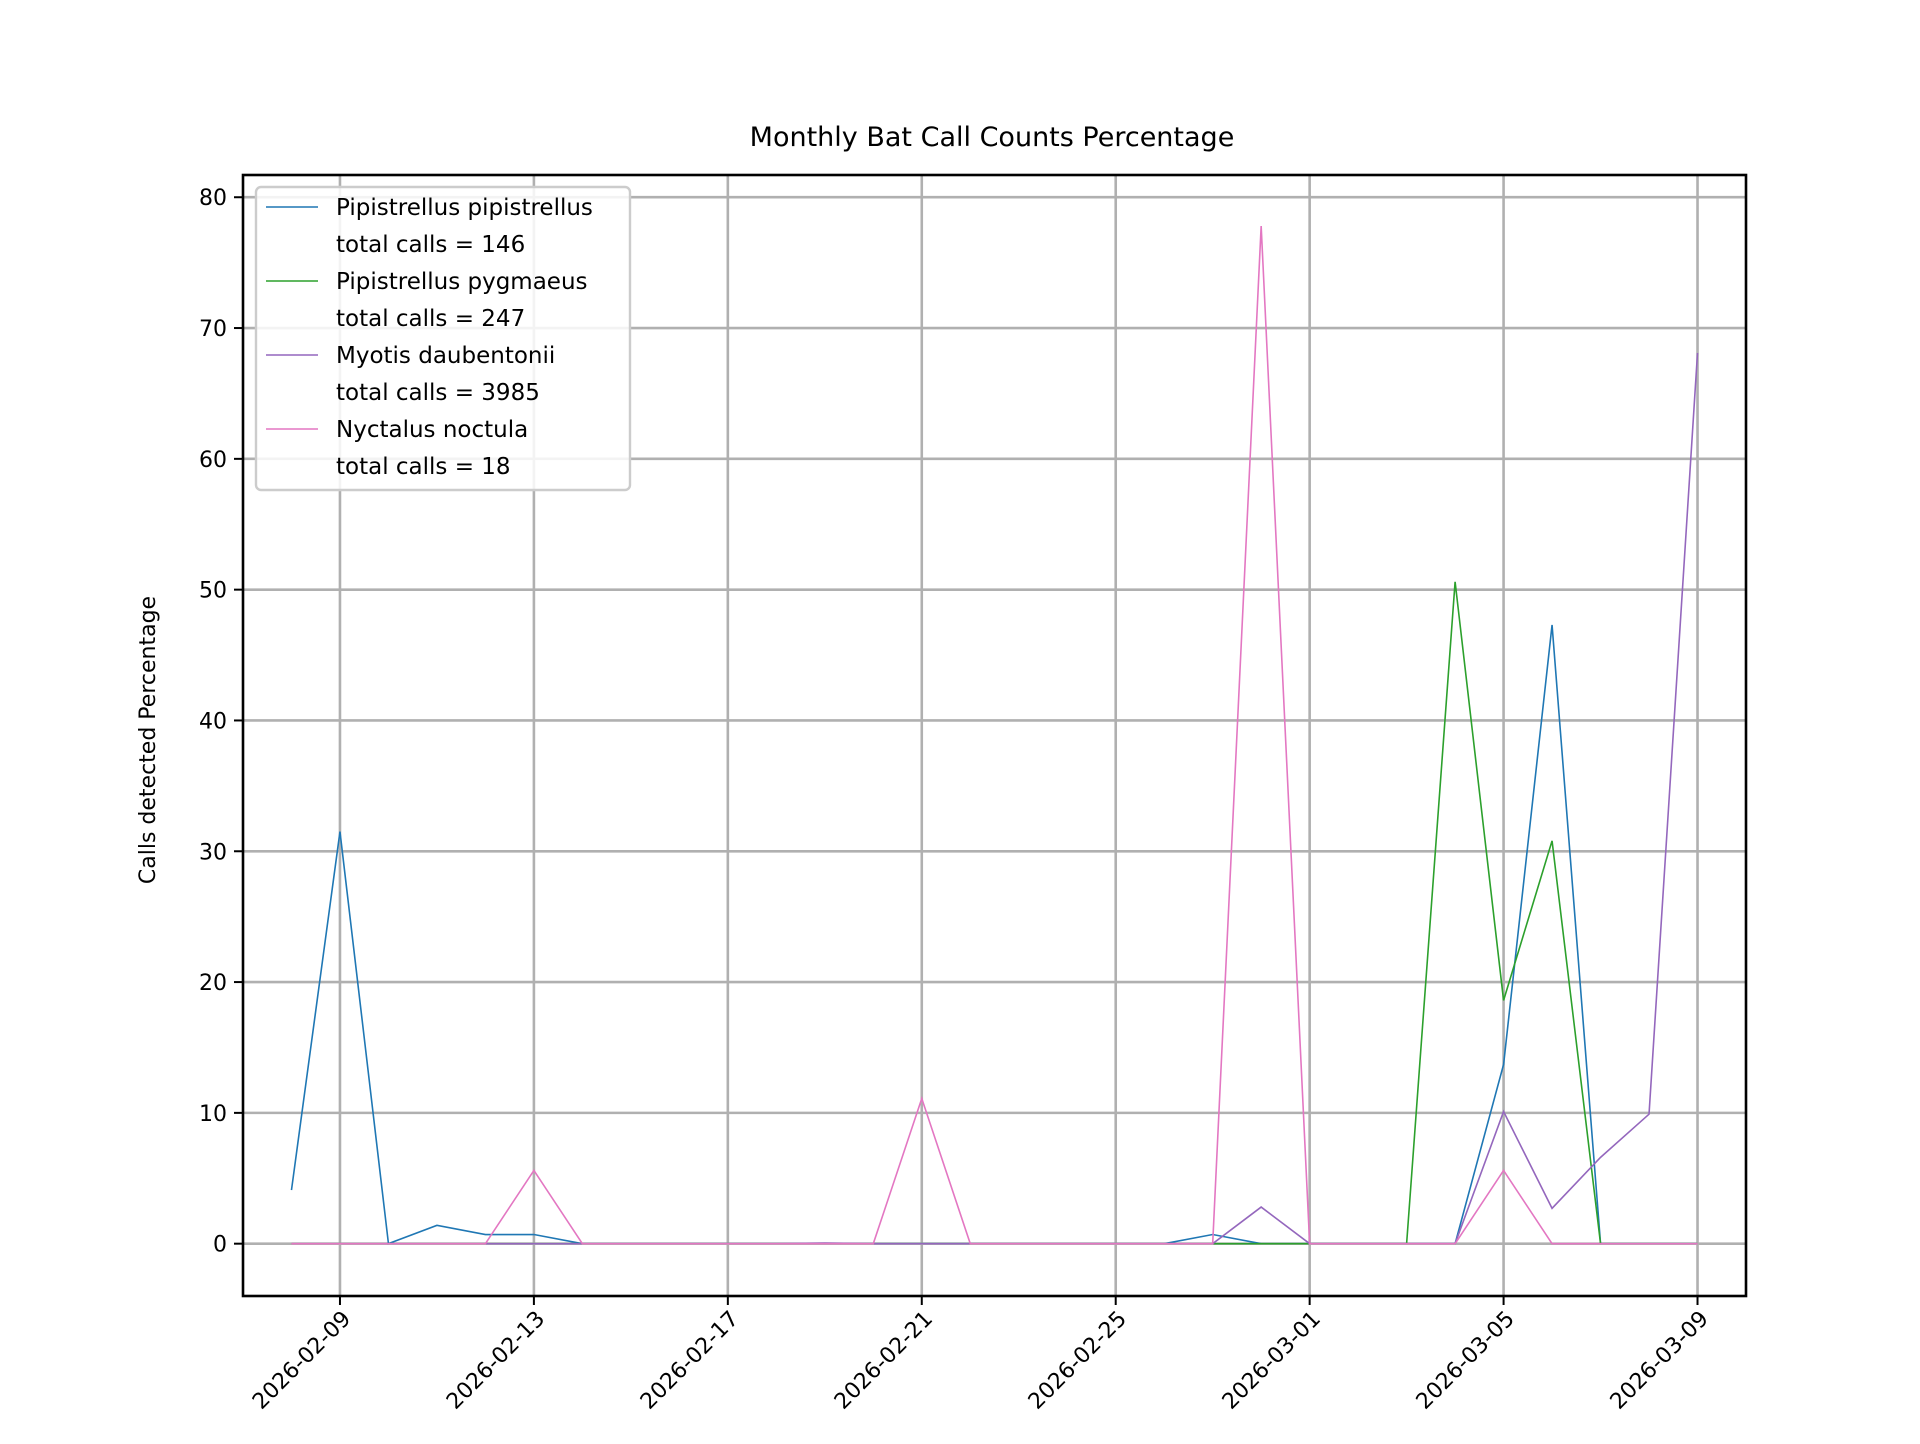 This screenshot has height=1444, width=1920. I want to click on legend-entry-name: Pipistrellus pygmaeus, so click(462, 282).